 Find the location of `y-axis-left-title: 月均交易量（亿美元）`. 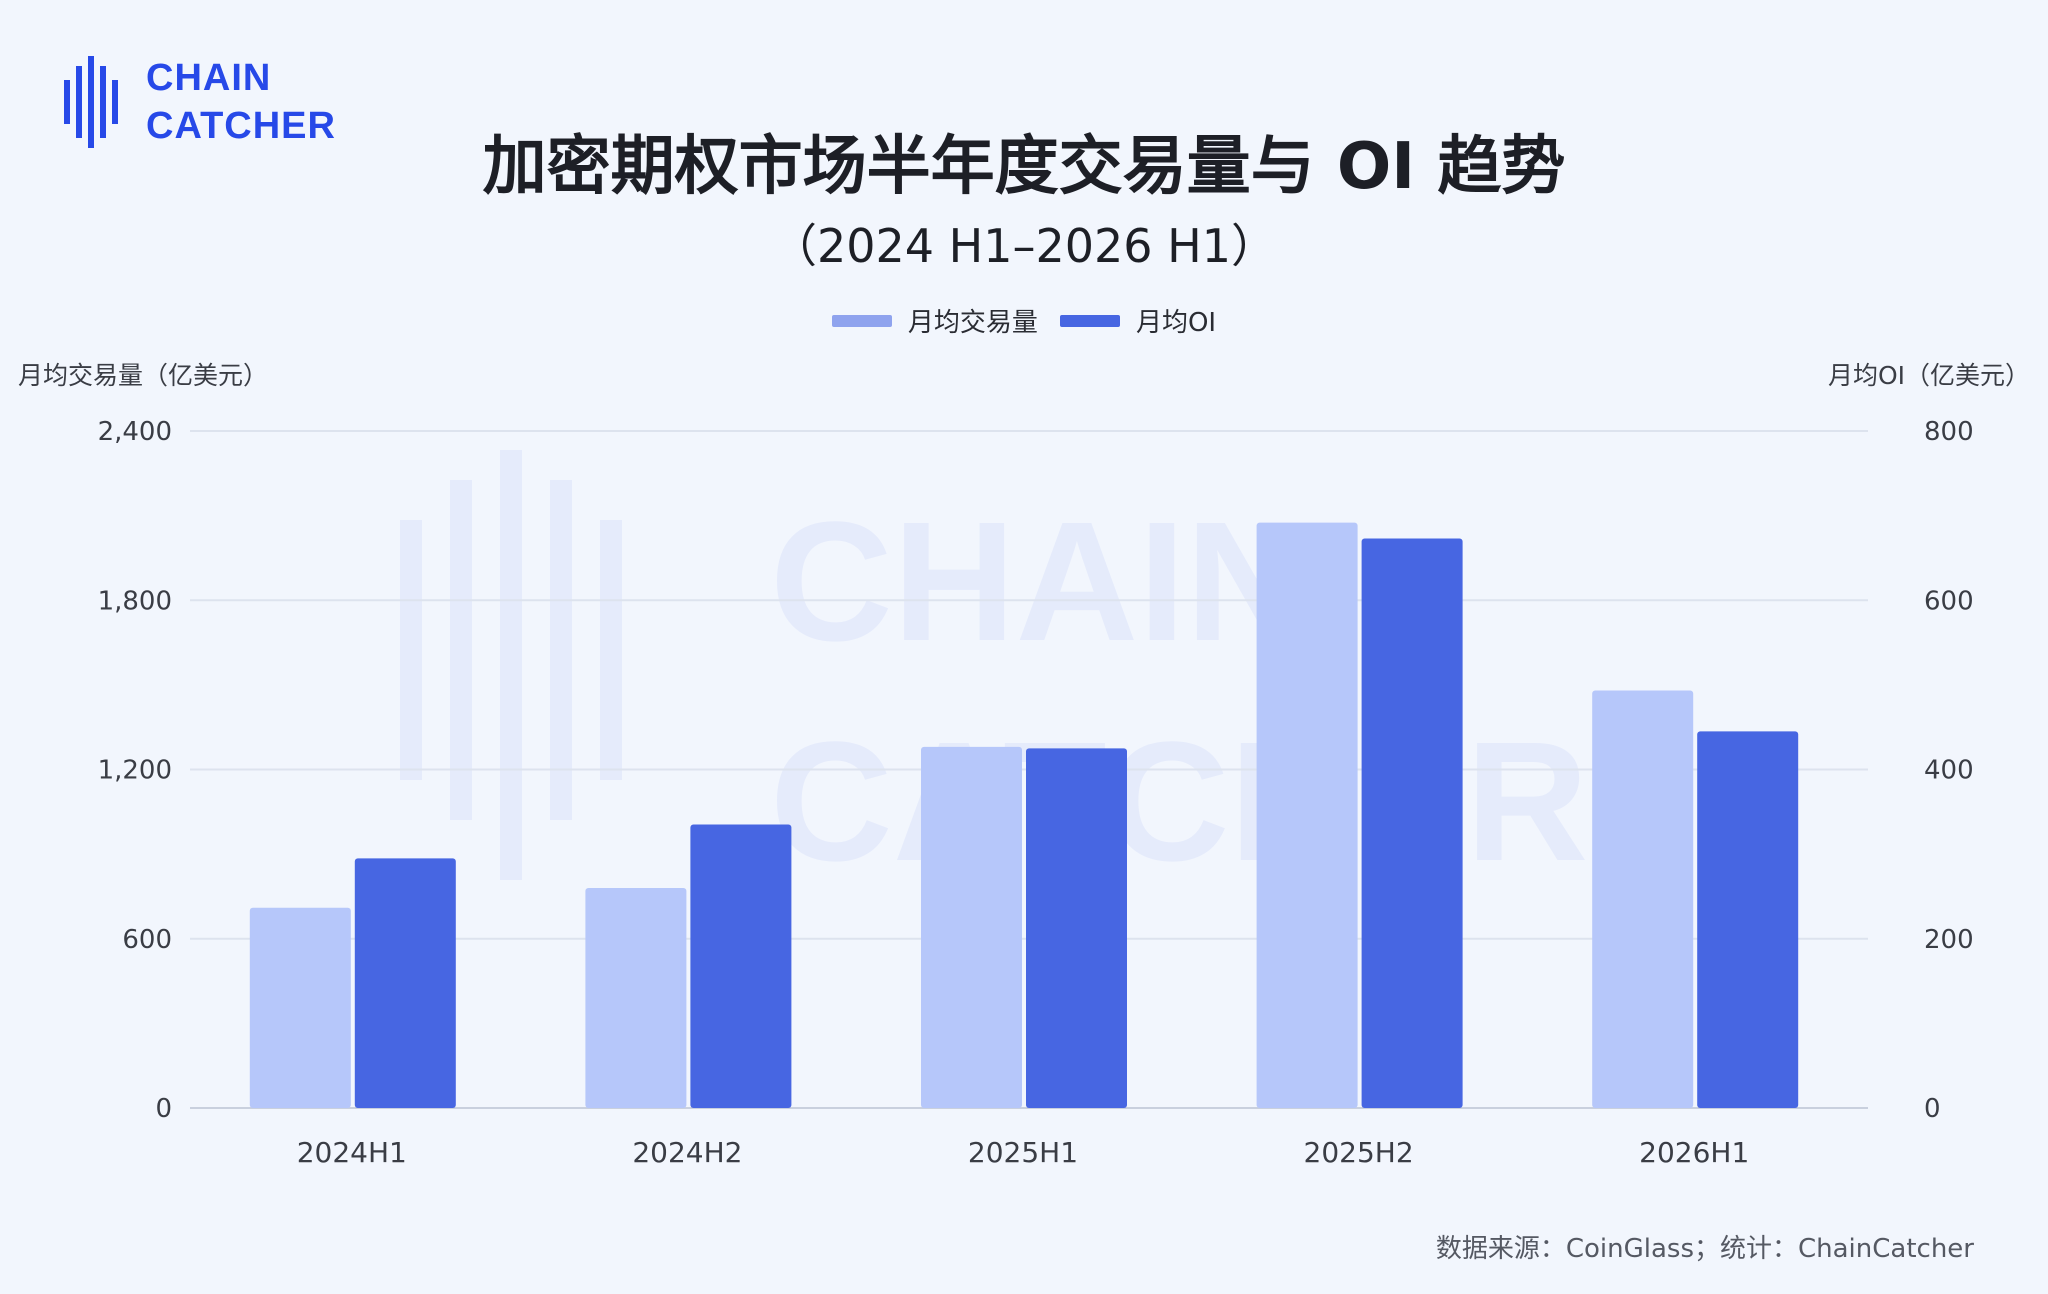

y-axis-left-title: 月均交易量（亿美元） is located at coordinates (143, 375).